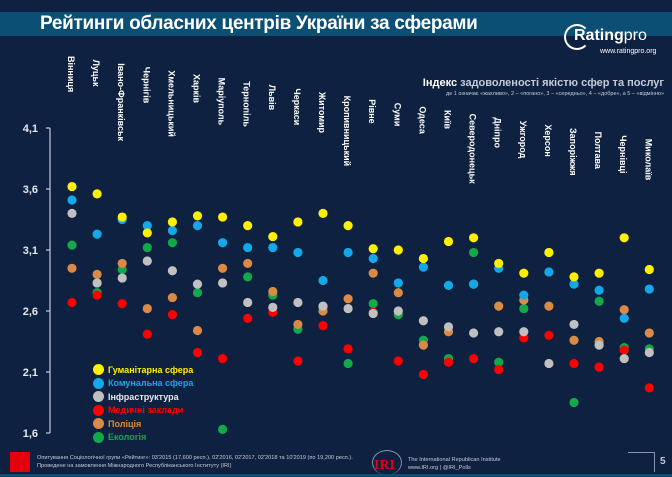 The width and height of the screenshot is (672, 477). What do you see at coordinates (143, 396) in the screenshot?
I see `legend-label: Інфраструктура` at bounding box center [143, 396].